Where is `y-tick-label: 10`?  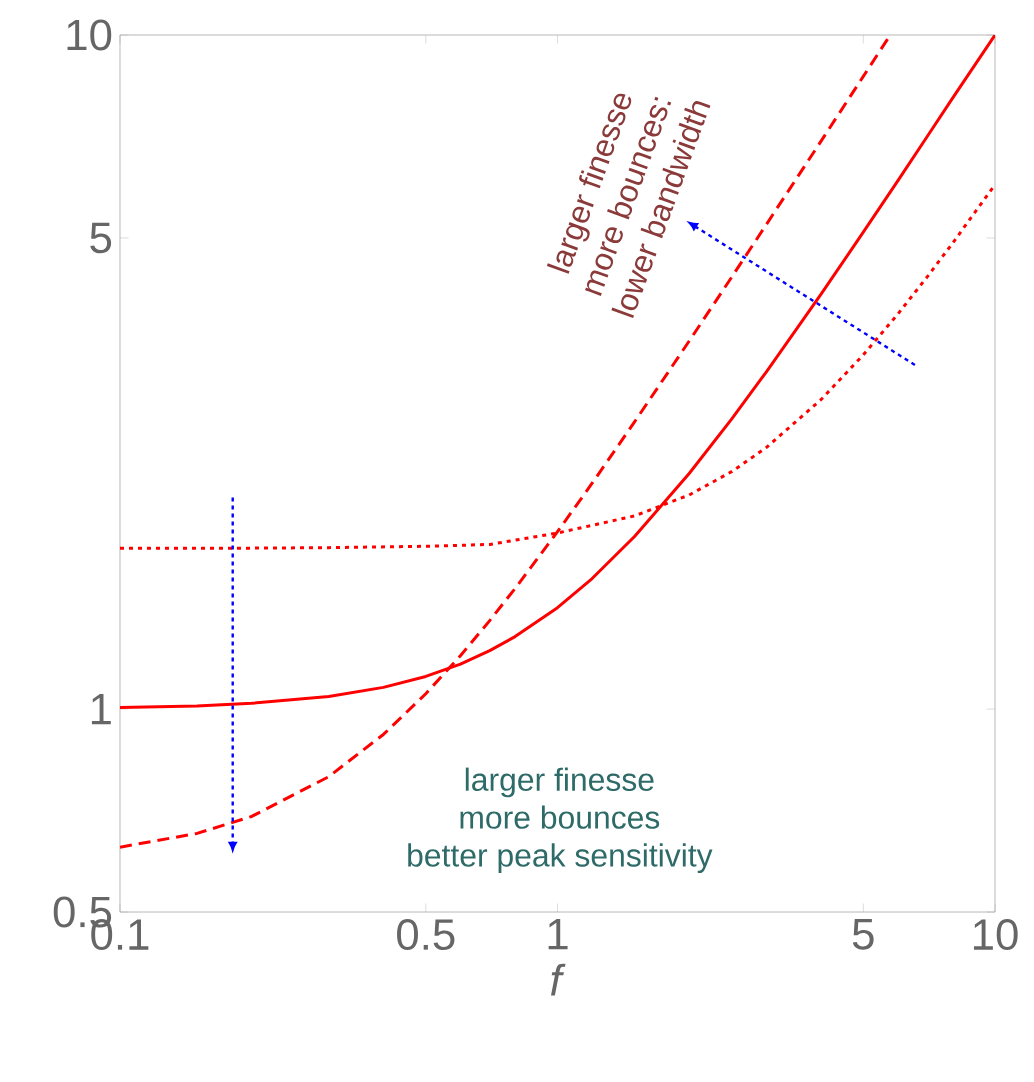 y-tick-label: 10 is located at coordinates (89, 35).